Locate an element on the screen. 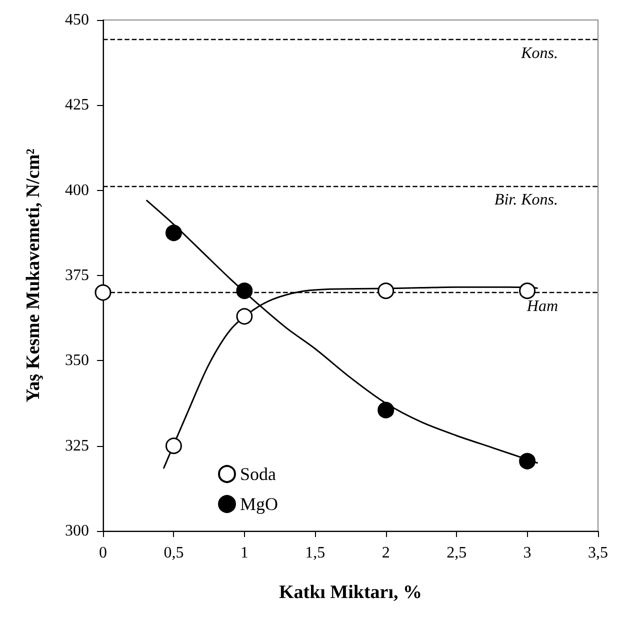 This screenshot has width=619, height=626. x-tick-label: 0 is located at coordinates (103, 553).